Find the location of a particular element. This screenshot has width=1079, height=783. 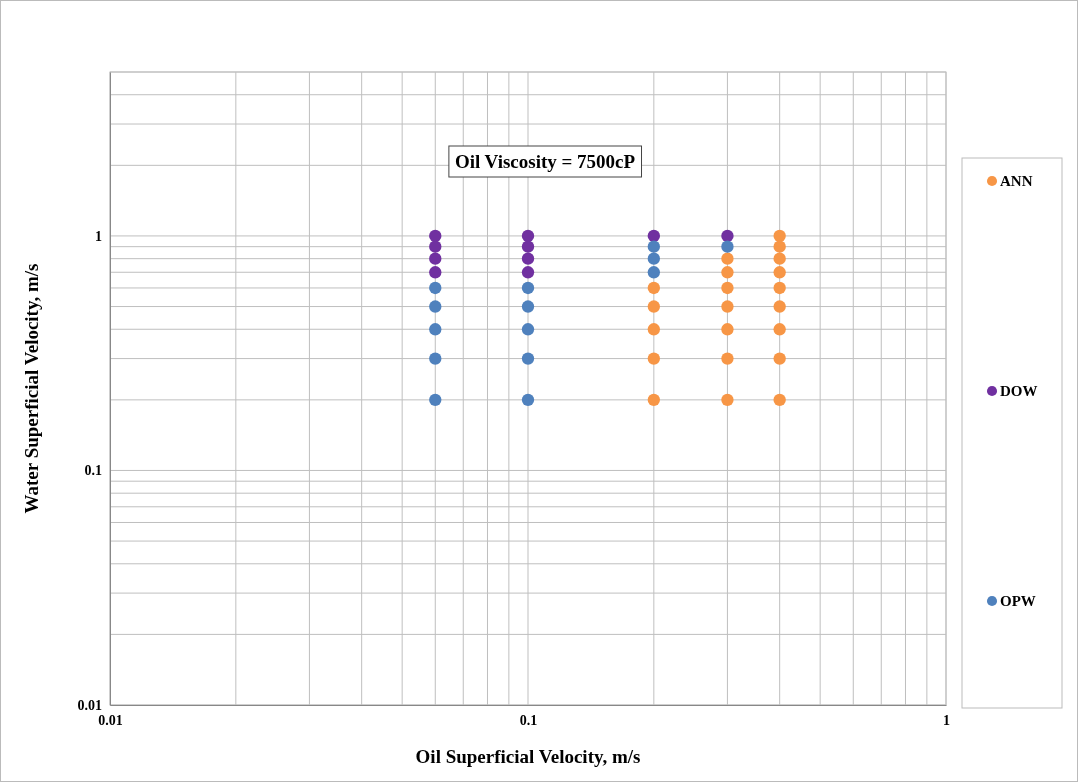

x-tick-label: 0.1 is located at coordinates (528, 720).